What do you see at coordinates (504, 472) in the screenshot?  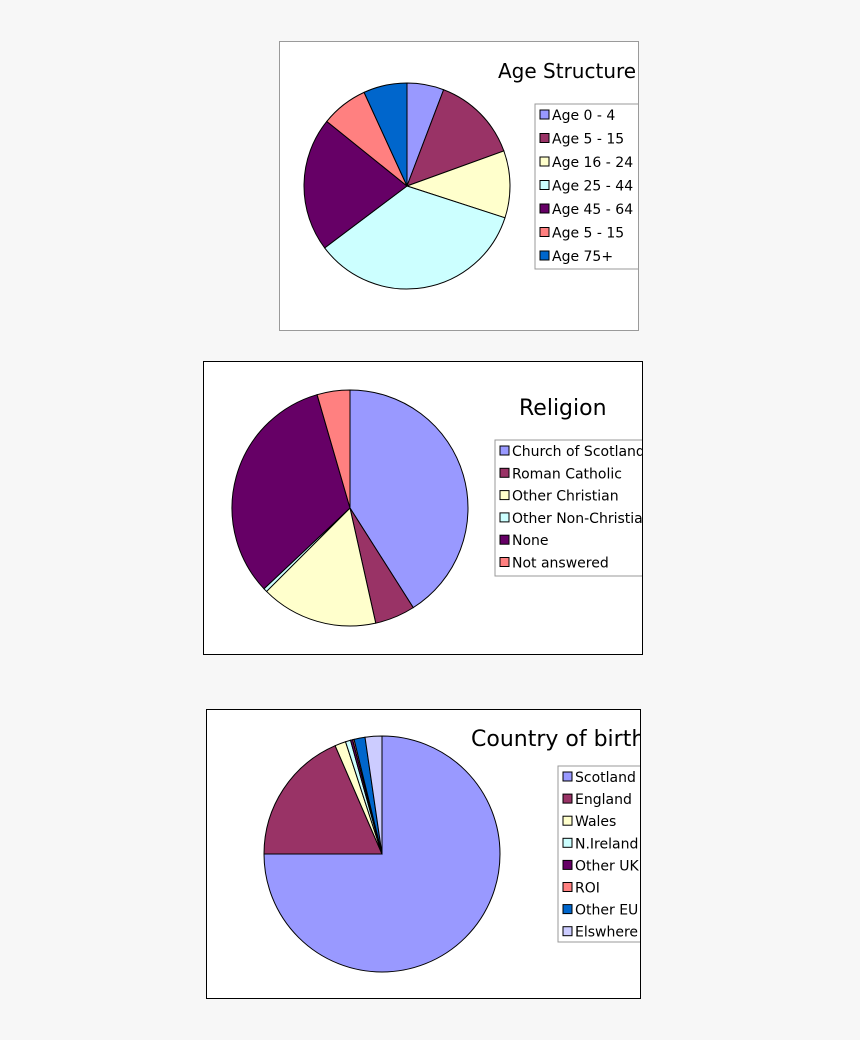 I see `legend-swatch-roman-catholic` at bounding box center [504, 472].